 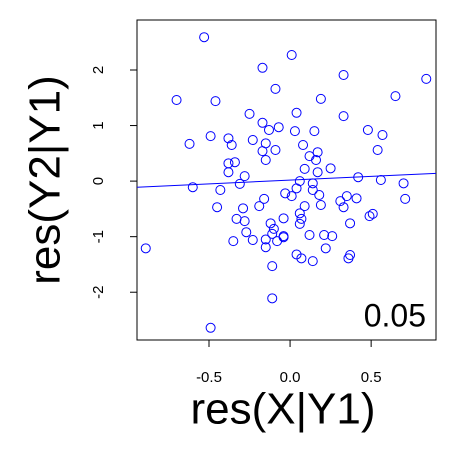 What do you see at coordinates (98, 125) in the screenshot?
I see `y-tick-label: 1` at bounding box center [98, 125].